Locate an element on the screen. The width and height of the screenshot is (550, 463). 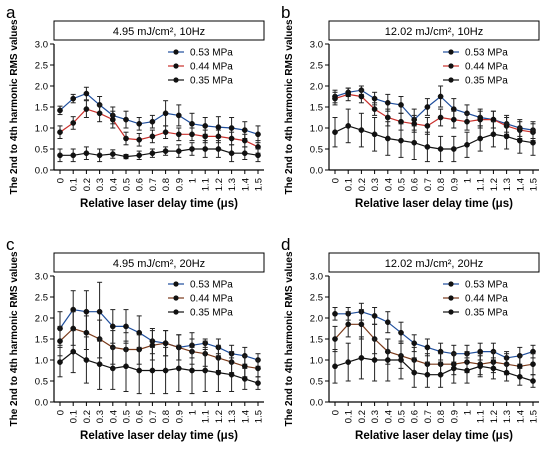
panel-label: a is located at coordinates (11, 12).